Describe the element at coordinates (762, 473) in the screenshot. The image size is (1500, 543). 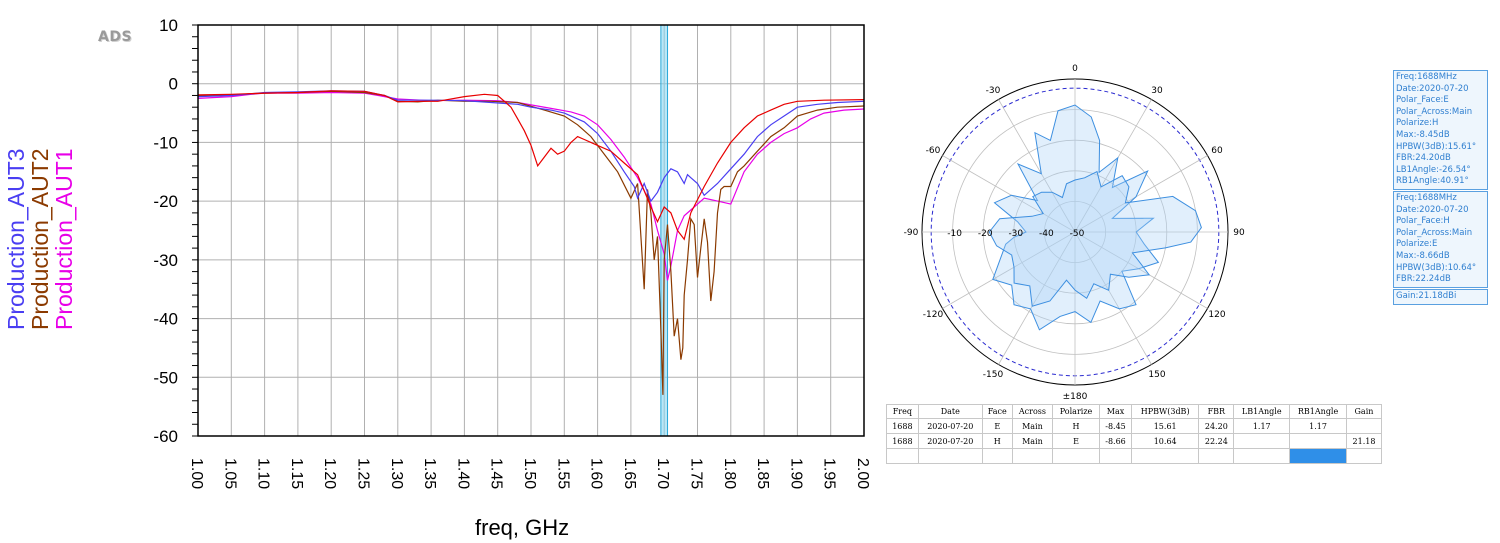
I see `x-tick-label: 1.85` at that location.